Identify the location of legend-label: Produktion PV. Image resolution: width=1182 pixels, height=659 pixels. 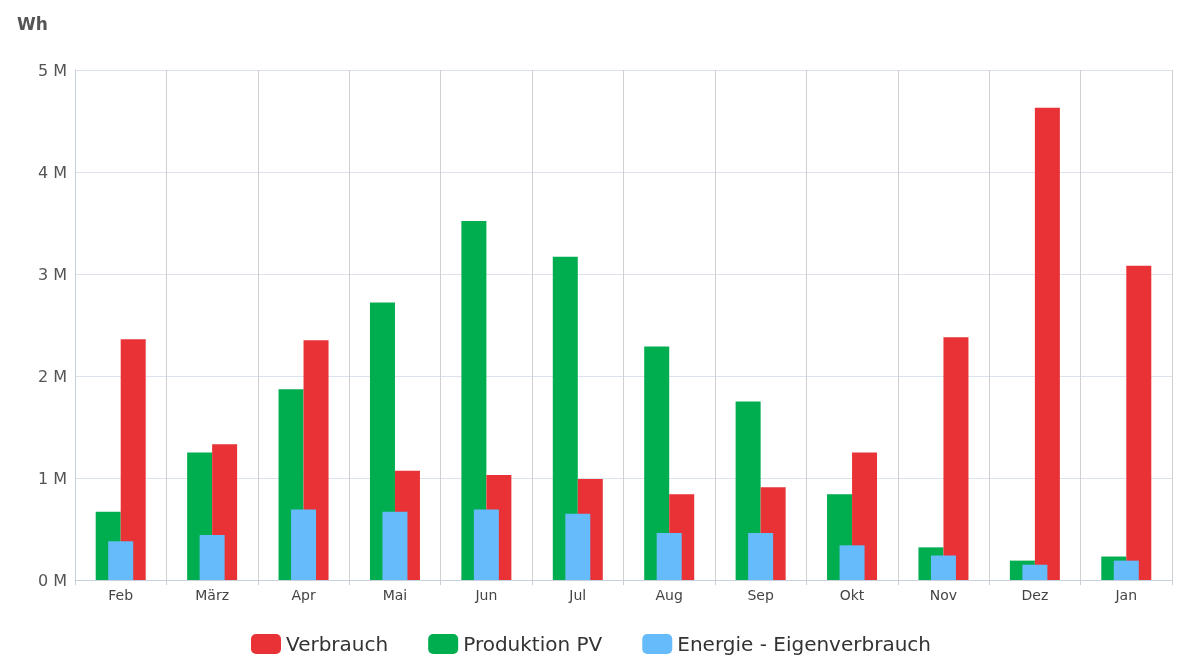
(533, 644).